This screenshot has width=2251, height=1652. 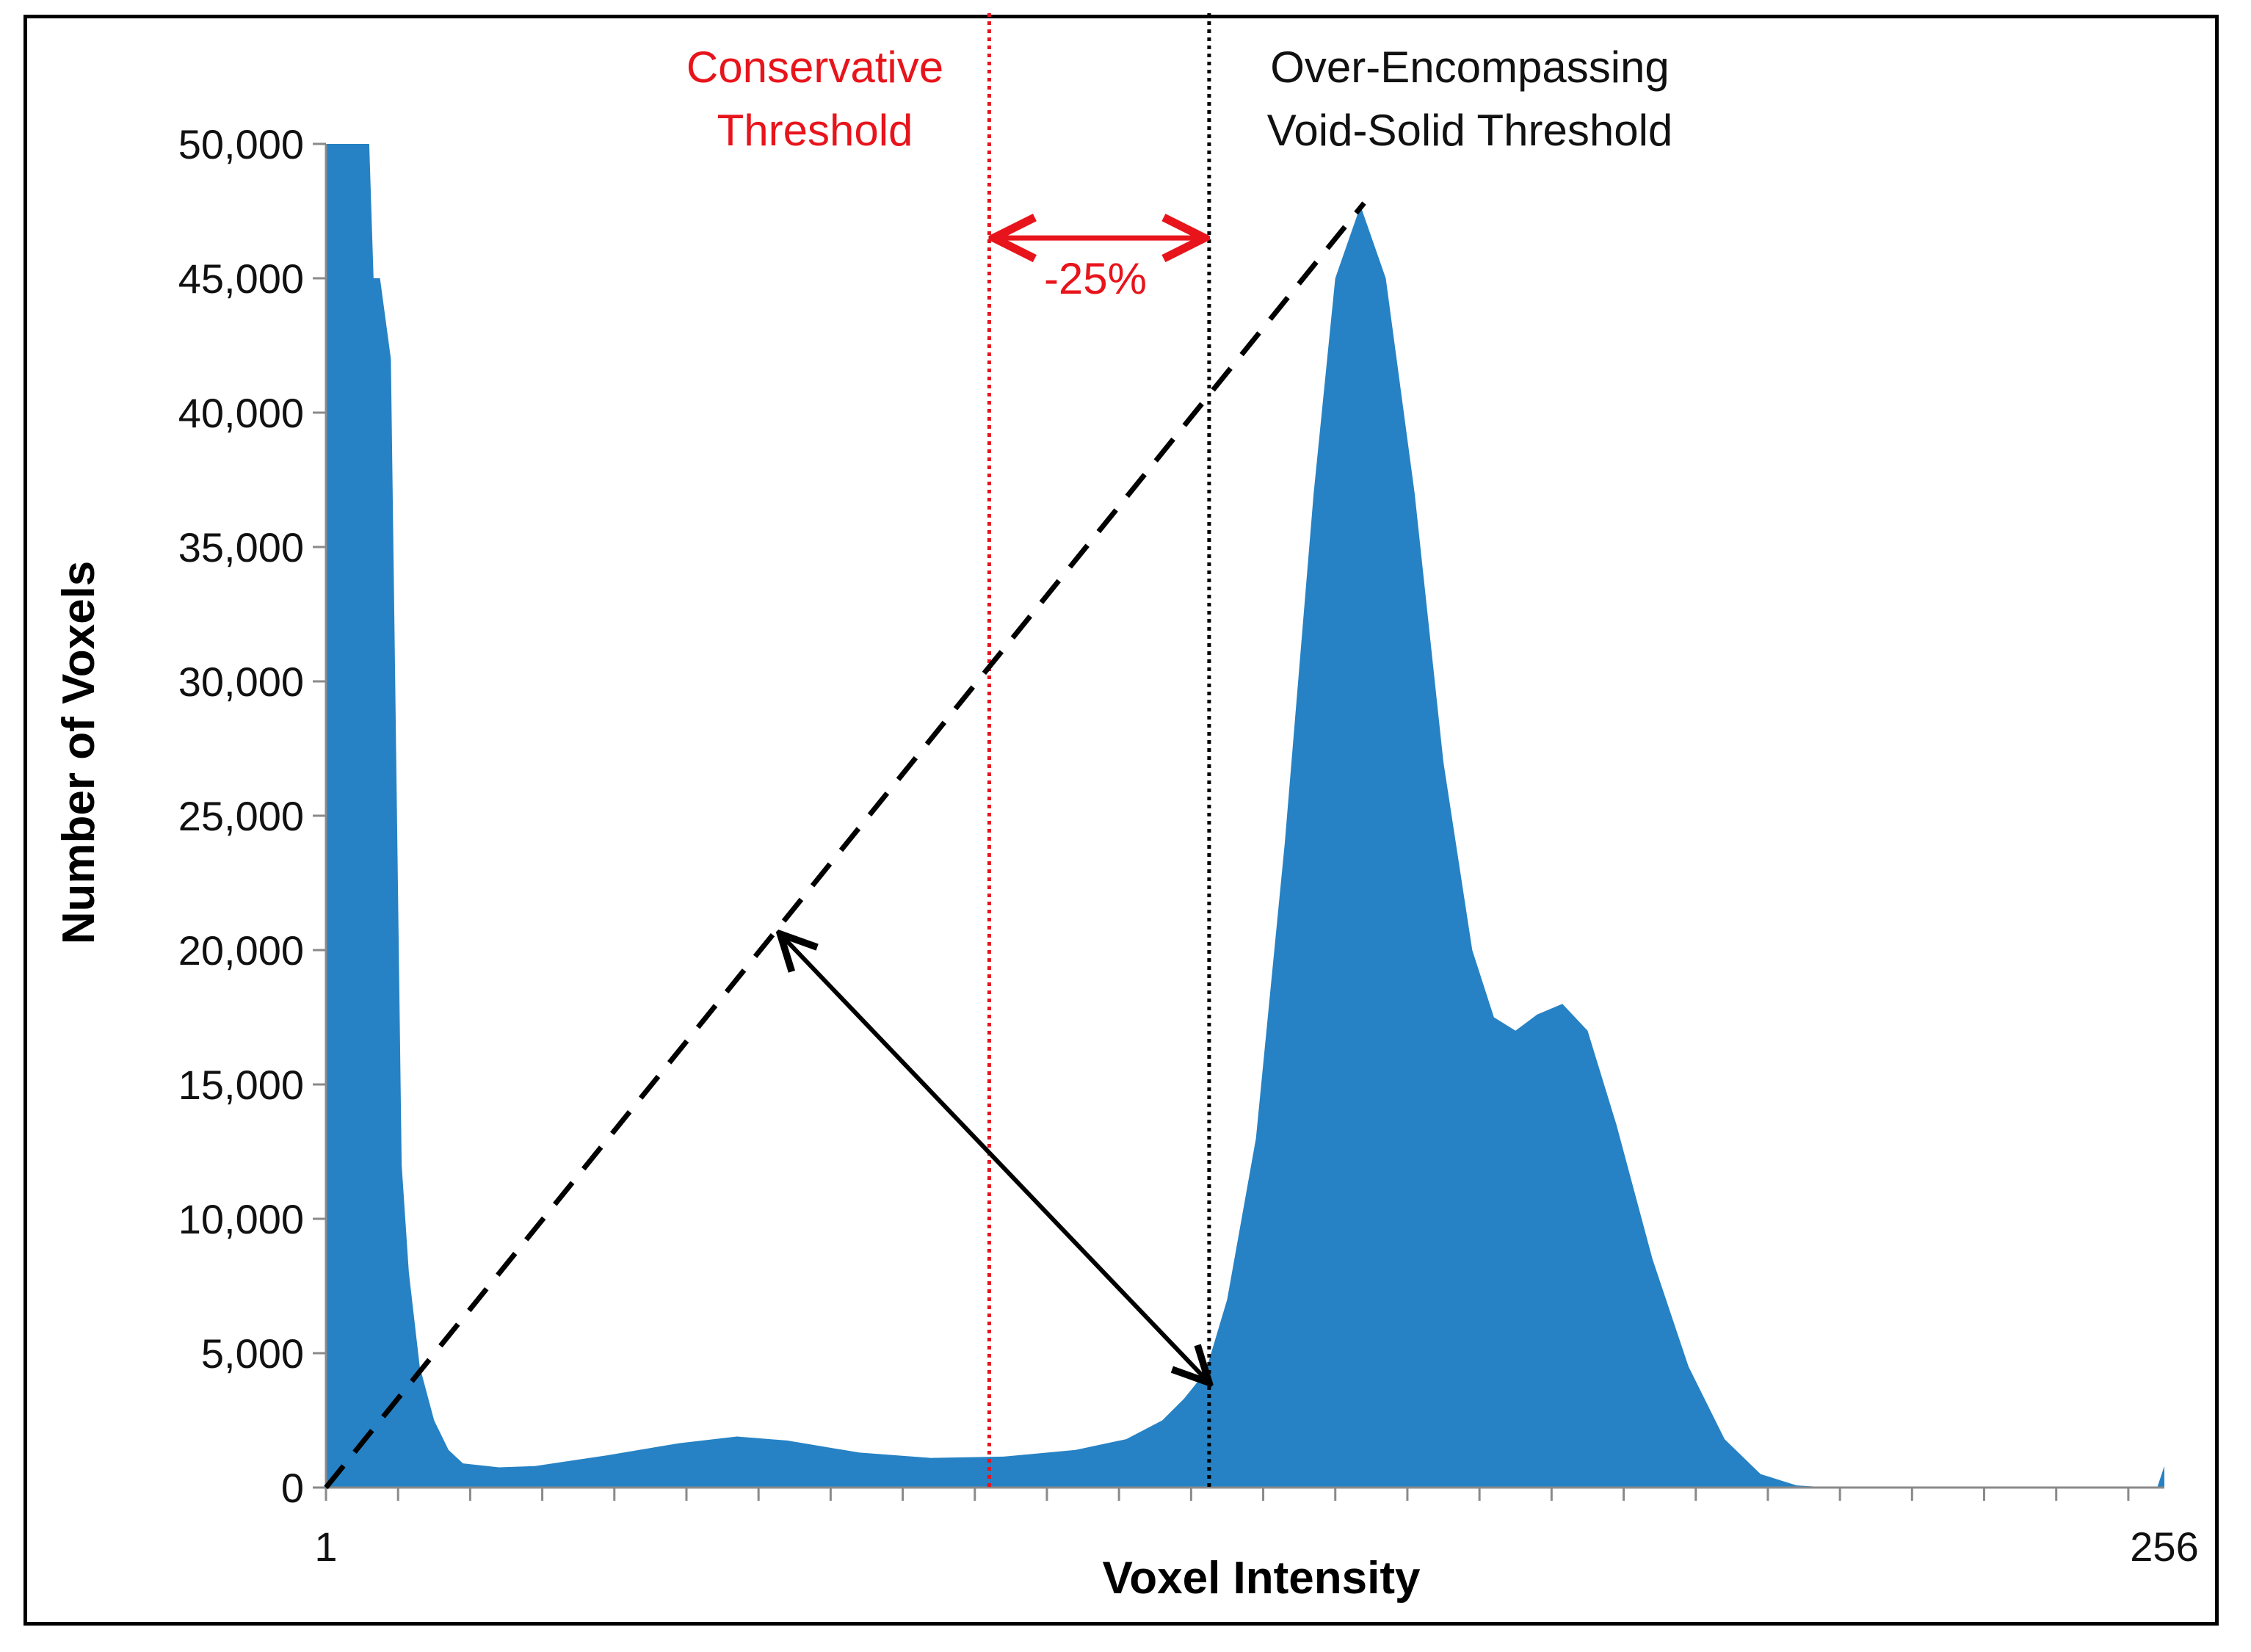 I want to click on y-tick-label-6: 30,000, so click(x=241, y=682).